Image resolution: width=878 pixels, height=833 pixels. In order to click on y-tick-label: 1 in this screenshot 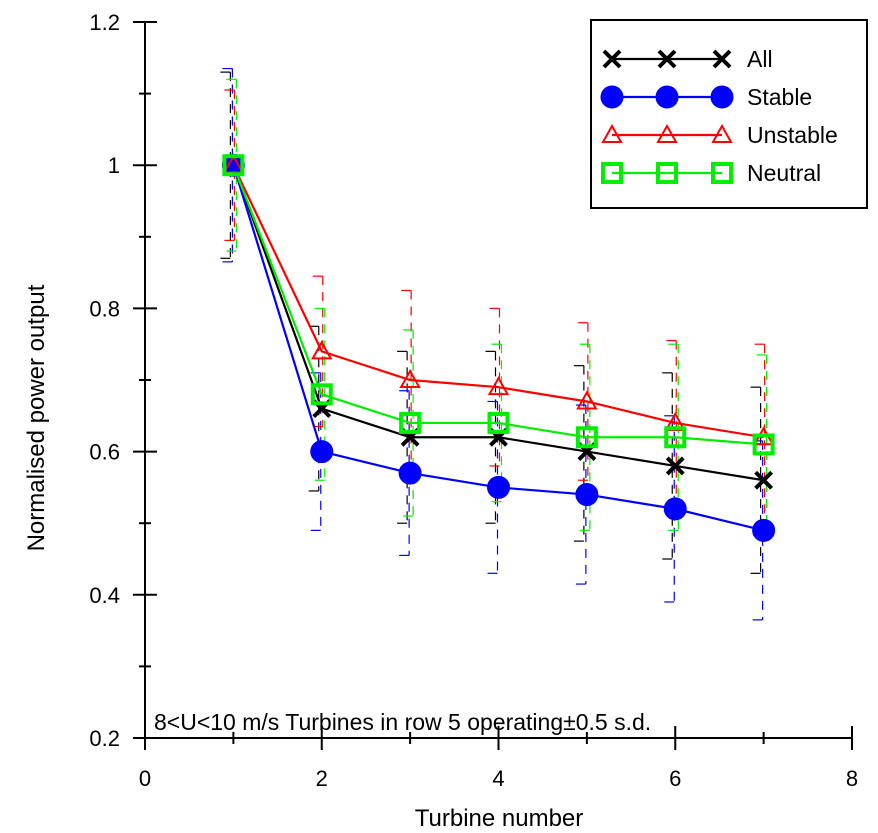, I will do `click(114, 165)`.